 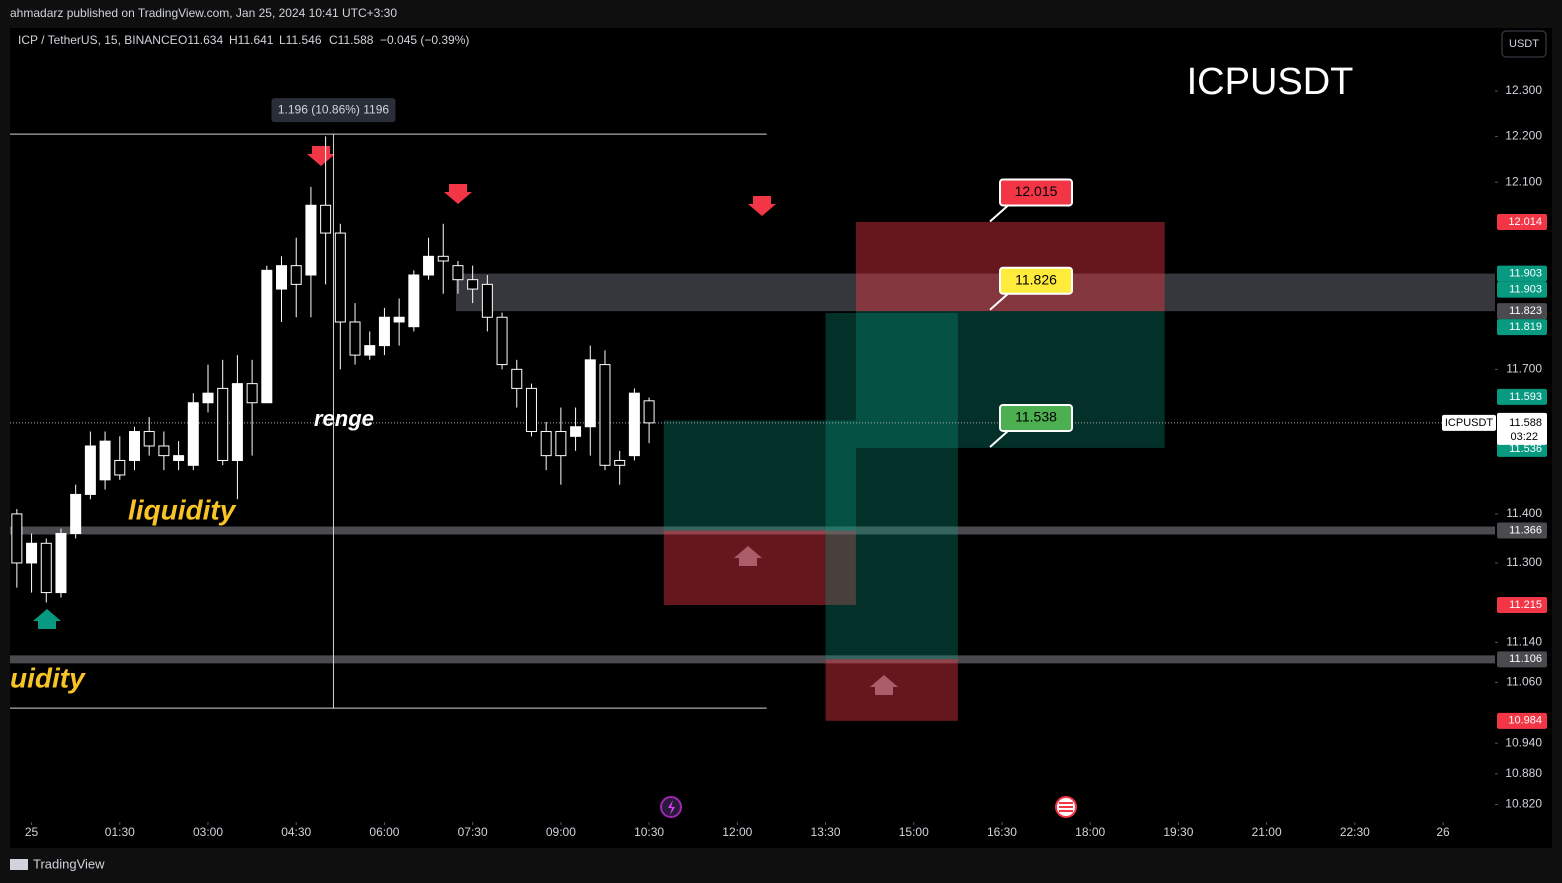 What do you see at coordinates (1524, 682) in the screenshot?
I see `y-tick-label: 11.060` at bounding box center [1524, 682].